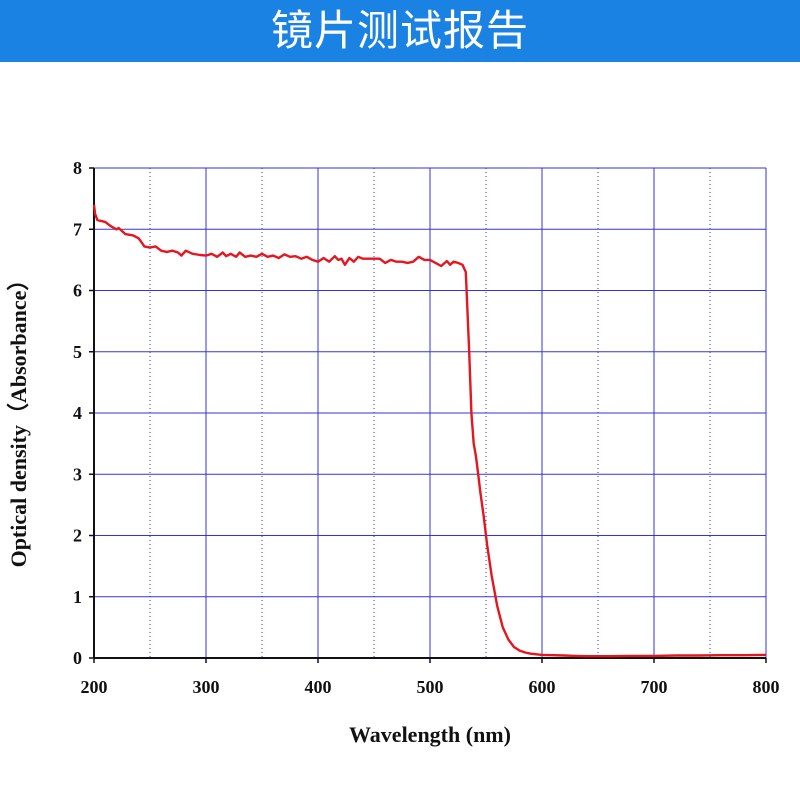  Describe the element at coordinates (430, 687) in the screenshot. I see `x-tick-label: 500` at that location.